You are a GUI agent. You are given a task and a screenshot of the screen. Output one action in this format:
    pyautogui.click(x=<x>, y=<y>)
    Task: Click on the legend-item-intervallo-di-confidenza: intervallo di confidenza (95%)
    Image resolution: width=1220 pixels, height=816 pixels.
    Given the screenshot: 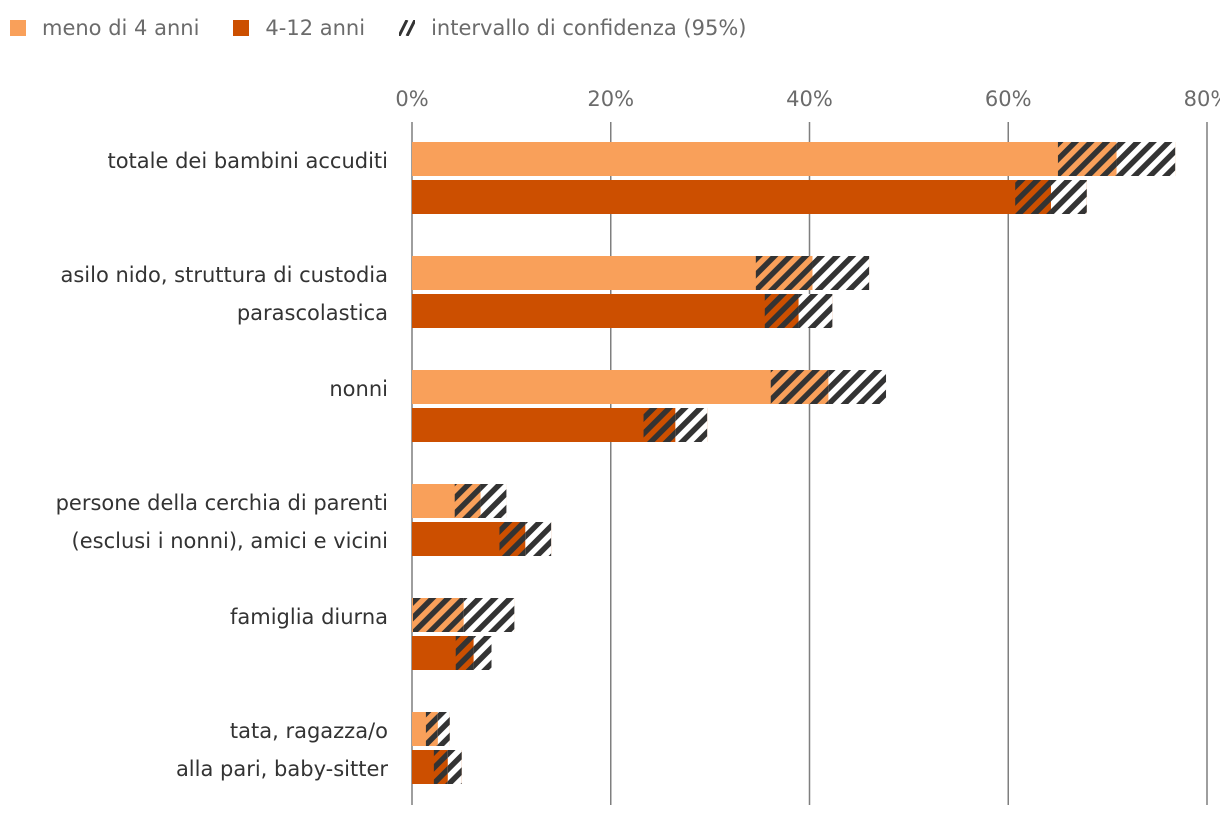 What is the action you would take?
    pyautogui.click(x=572, y=28)
    